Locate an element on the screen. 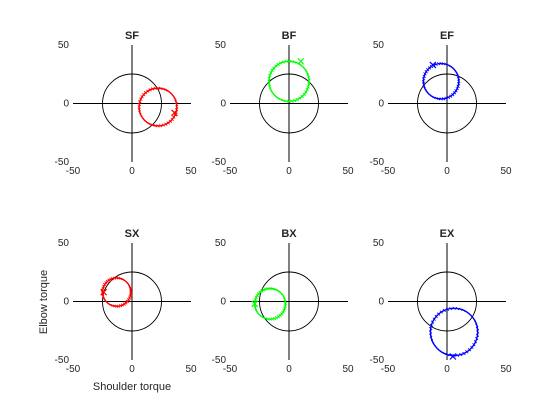 Image resolution: width=560 pixels, height=420 pixels. subplot-title: BF is located at coordinates (289, 36).